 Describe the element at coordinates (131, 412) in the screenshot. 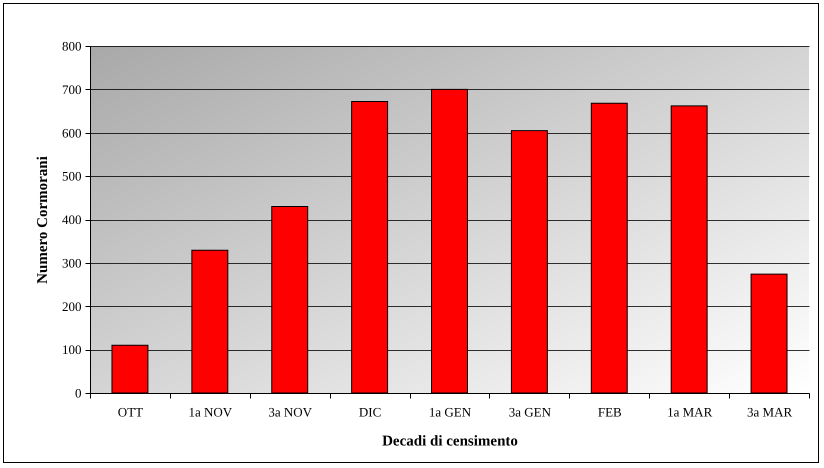

I see `x-tick-label: OTT` at that location.